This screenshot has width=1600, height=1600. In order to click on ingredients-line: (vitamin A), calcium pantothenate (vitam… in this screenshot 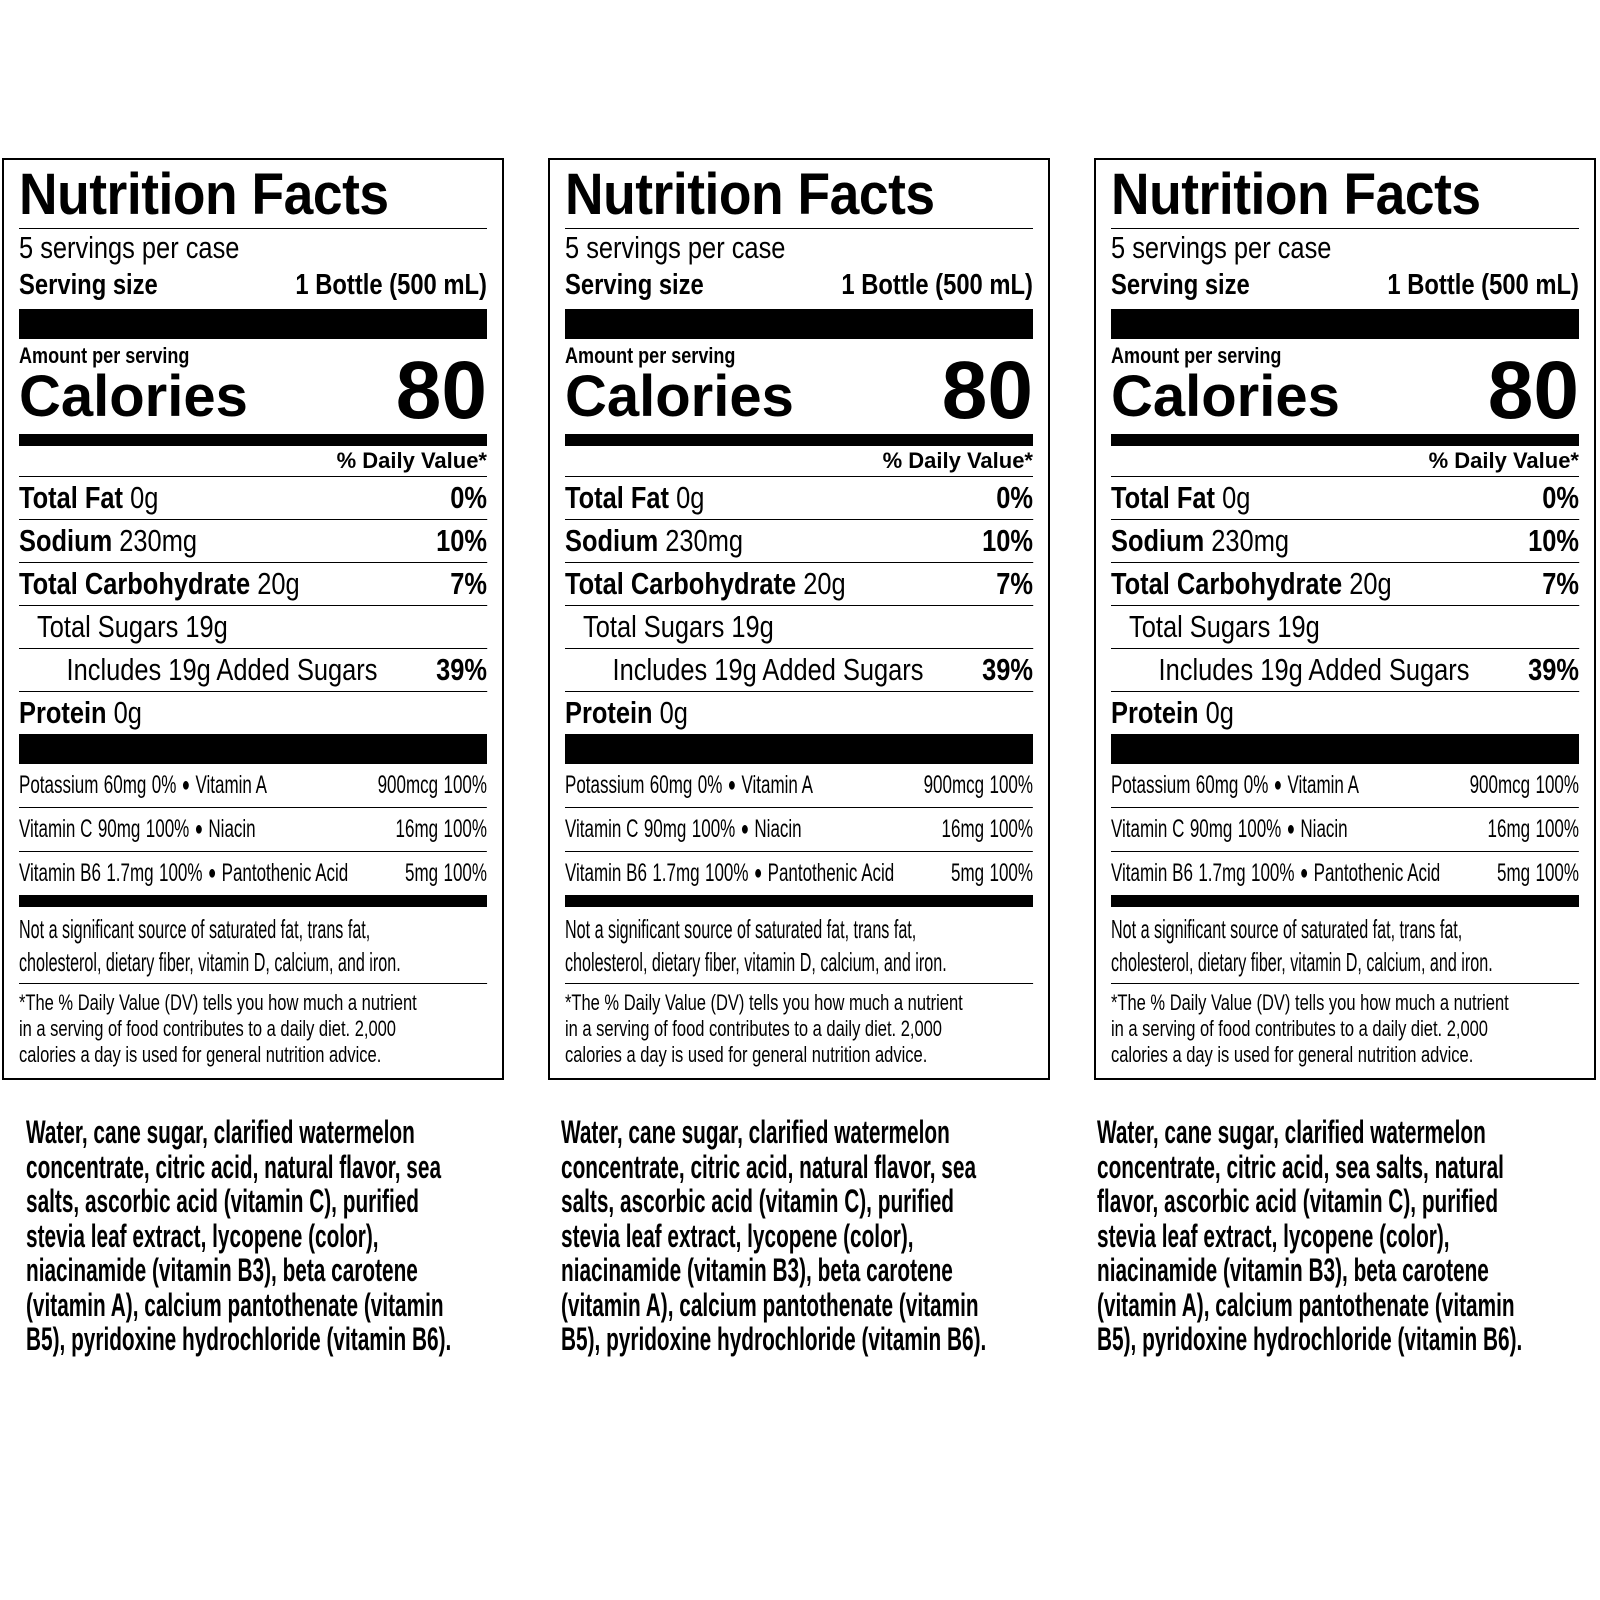, I will do `click(770, 1304)`.